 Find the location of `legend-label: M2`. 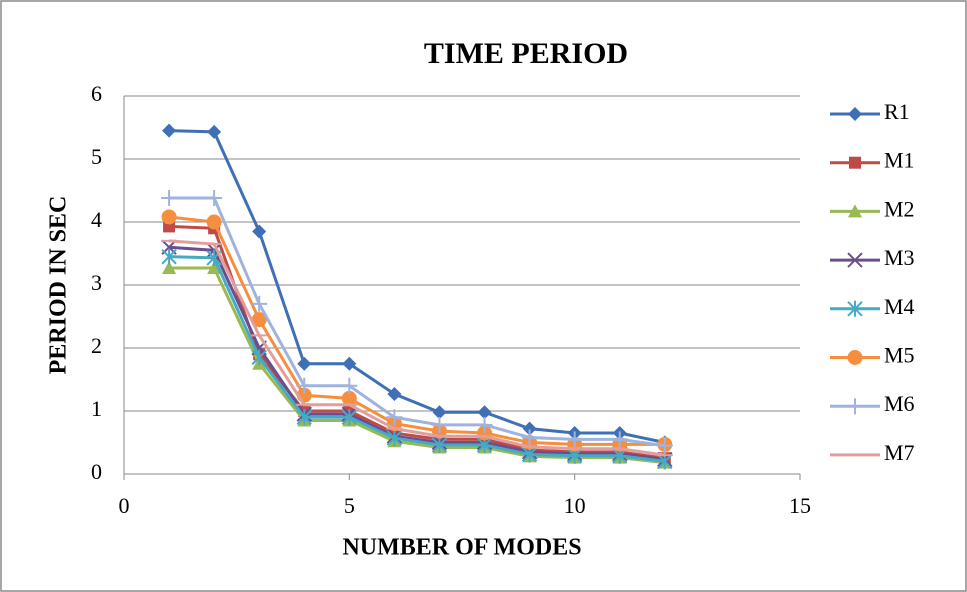

legend-label: M2 is located at coordinates (899, 208).